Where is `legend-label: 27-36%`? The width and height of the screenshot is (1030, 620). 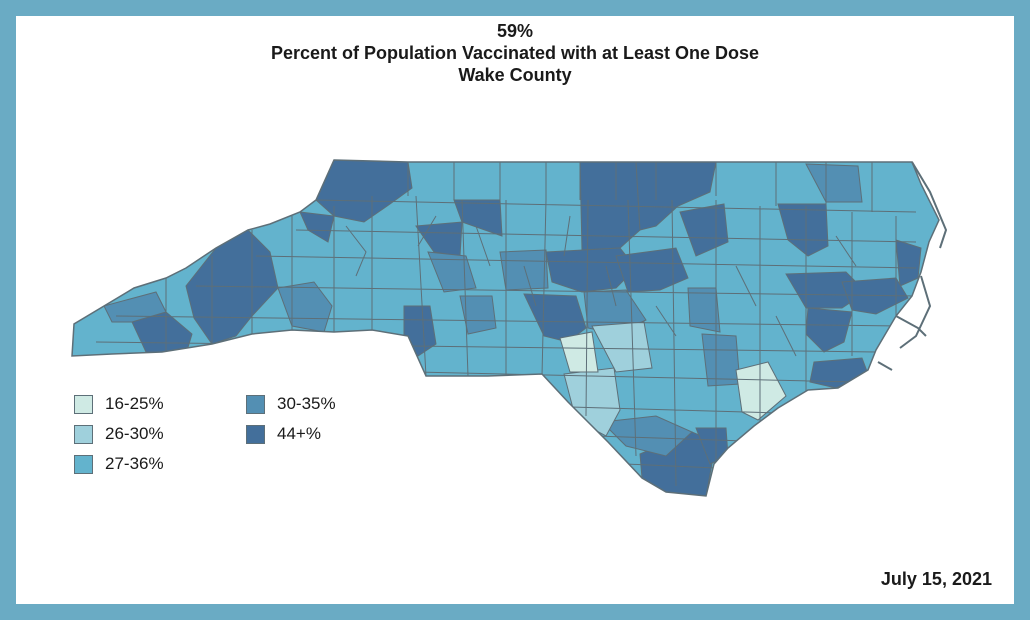
legend-label: 27-36% is located at coordinates (134, 463).